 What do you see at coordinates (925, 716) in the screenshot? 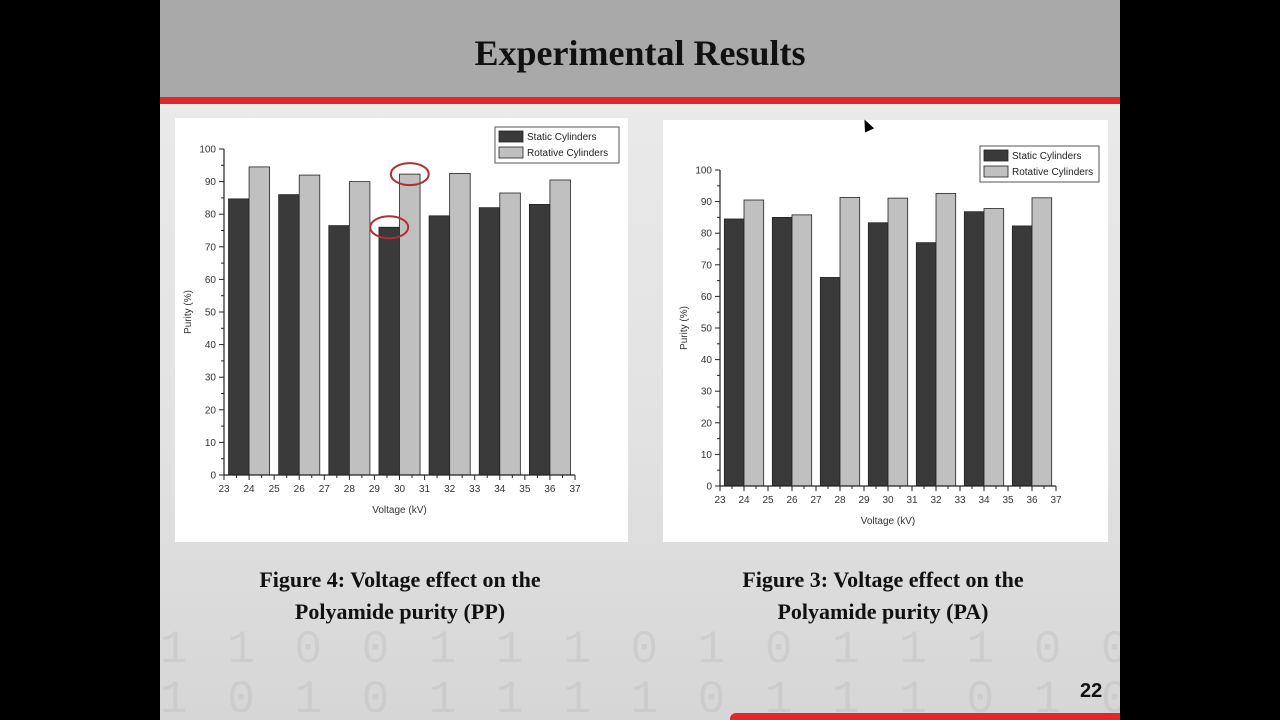
I see `footer-accent-bar` at bounding box center [925, 716].